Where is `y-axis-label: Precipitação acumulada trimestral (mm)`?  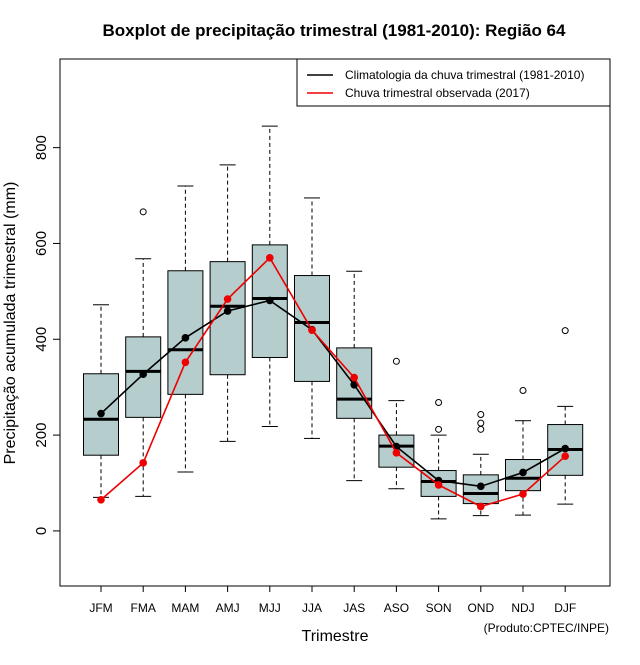 y-axis-label: Precipitação acumulada trimestral (mm) is located at coordinates (10, 323).